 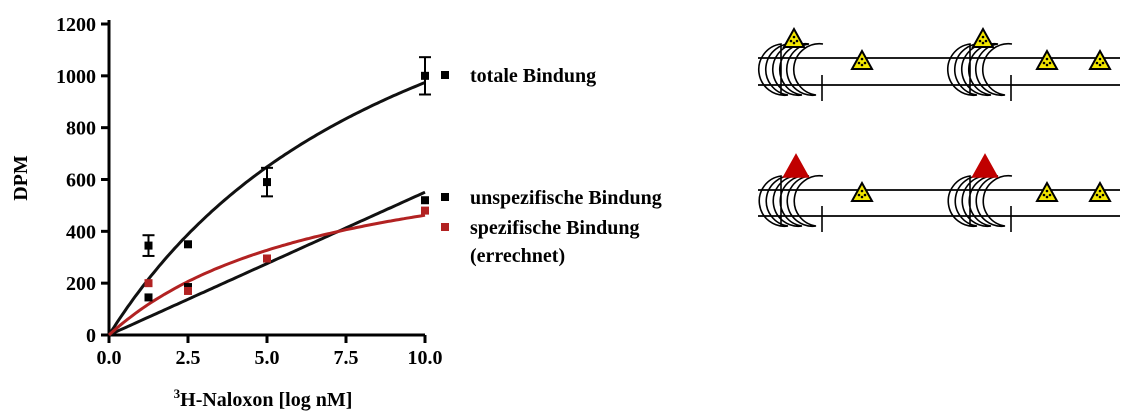 I want to click on y-tick-label: 600, so click(x=81, y=181).